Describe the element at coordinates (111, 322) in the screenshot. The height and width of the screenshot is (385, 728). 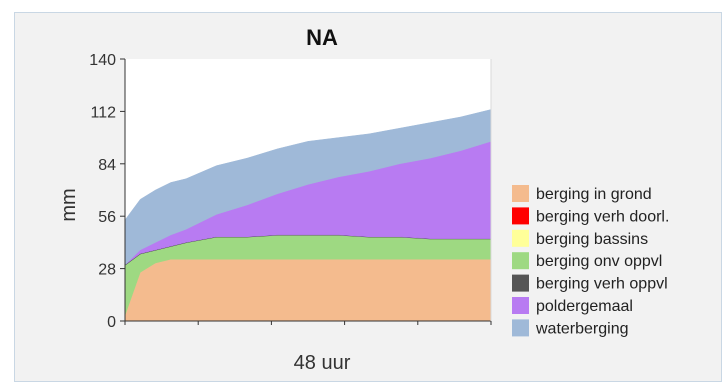
I see `y-tick-label-0: 0` at that location.